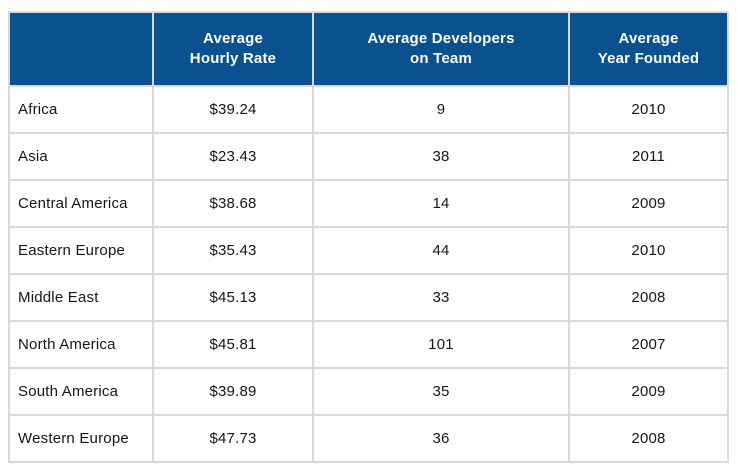  What do you see at coordinates (81, 203) in the screenshot?
I see `region-cell: Central America` at bounding box center [81, 203].